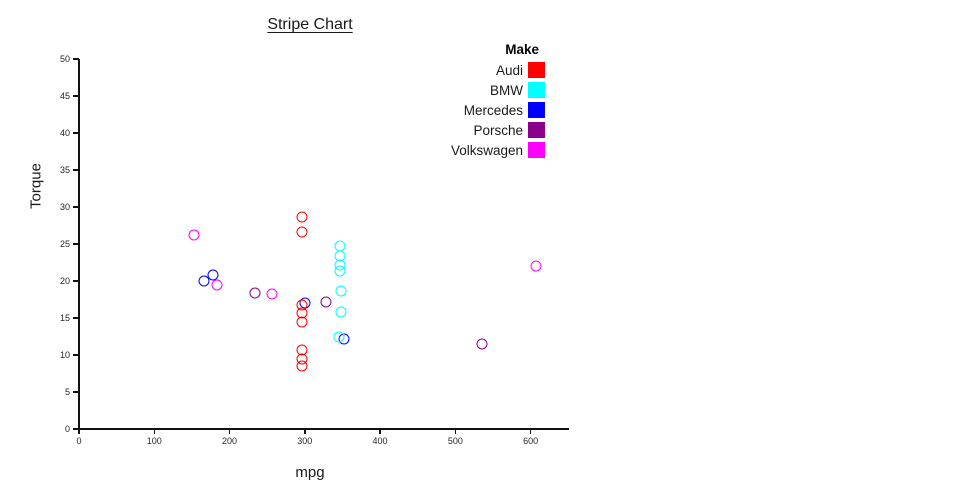  I want to click on legend-label: Volkswagen, so click(486, 150).